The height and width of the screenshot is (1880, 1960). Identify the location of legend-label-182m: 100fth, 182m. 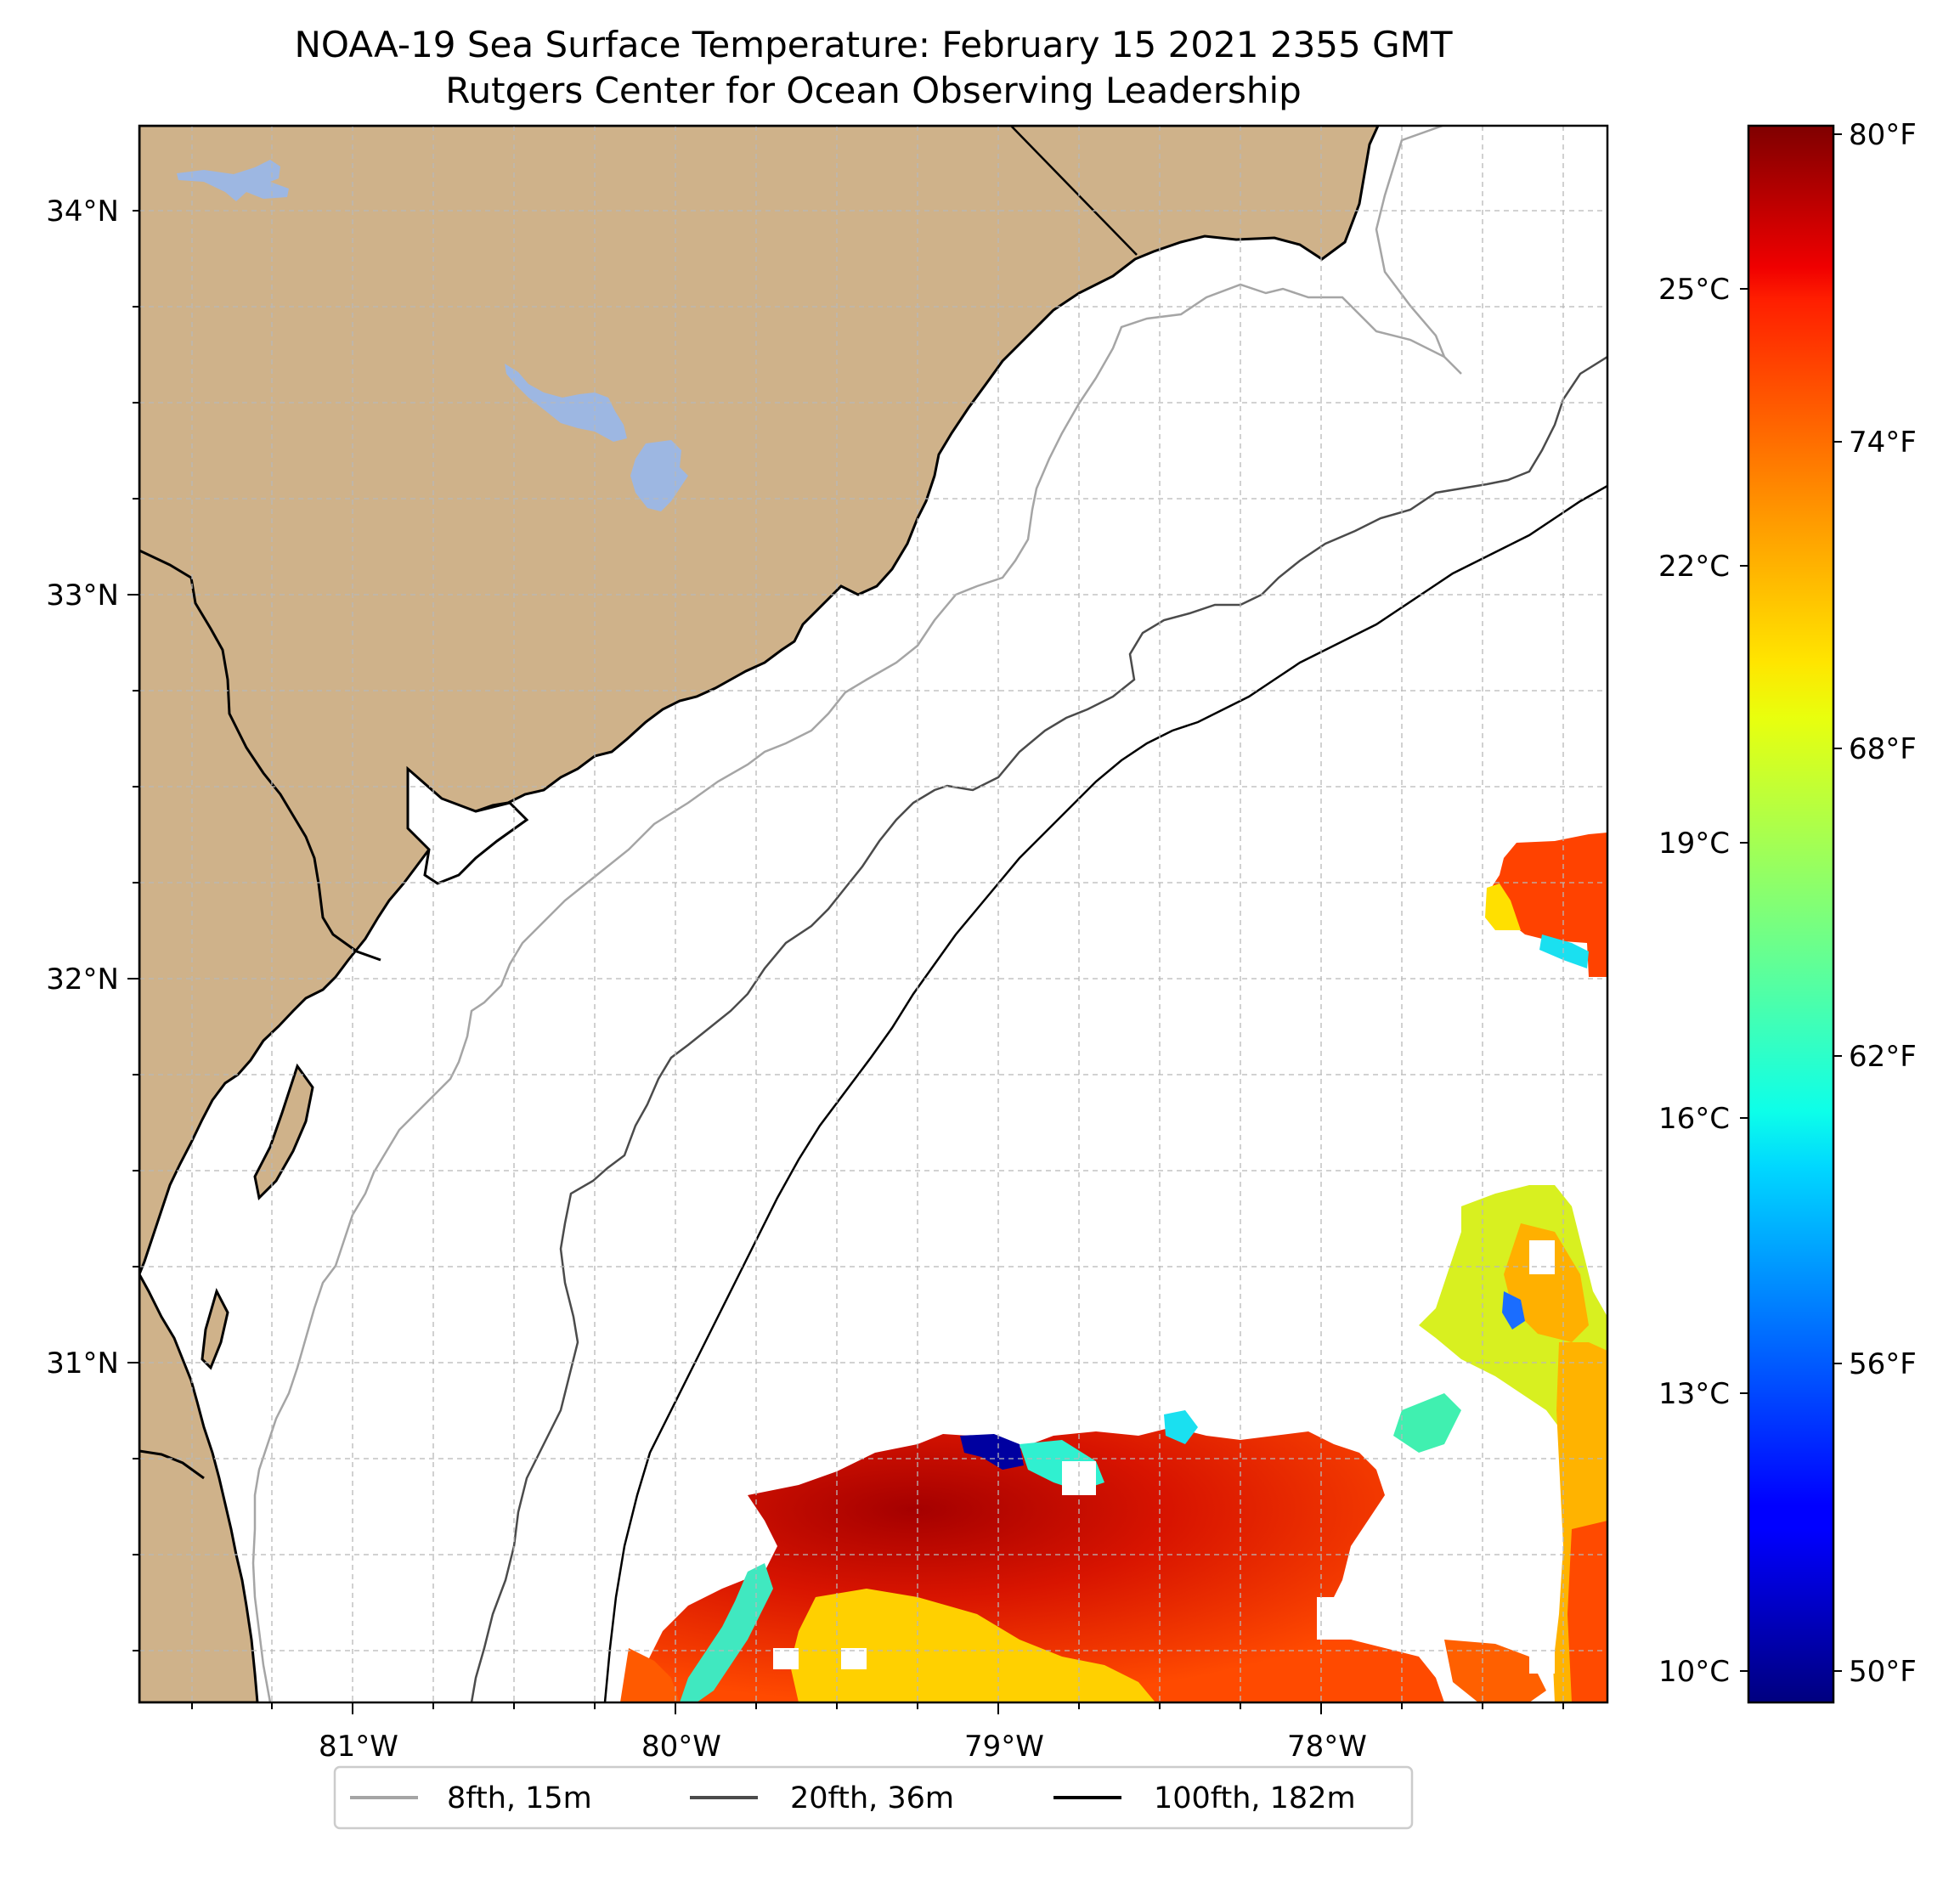
(1255, 1798).